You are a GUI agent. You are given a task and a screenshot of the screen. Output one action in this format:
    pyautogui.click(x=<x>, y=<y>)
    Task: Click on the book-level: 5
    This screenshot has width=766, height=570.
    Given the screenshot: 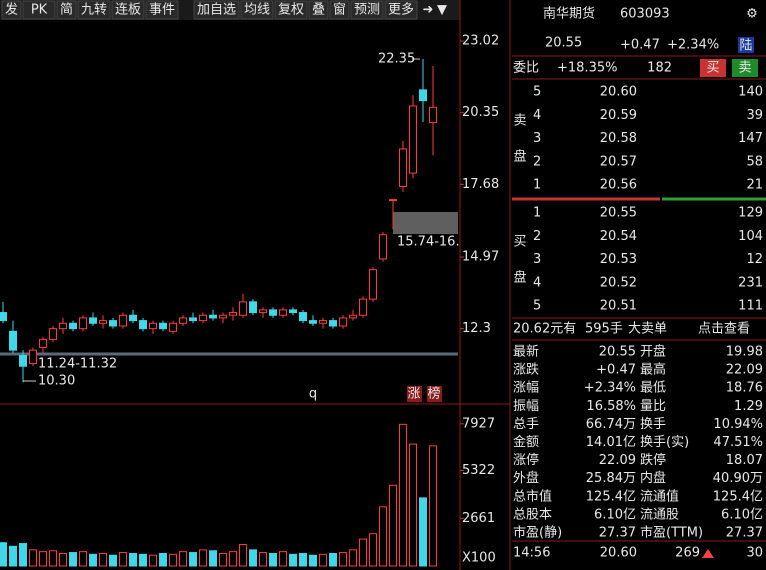 What is the action you would take?
    pyautogui.click(x=537, y=92)
    